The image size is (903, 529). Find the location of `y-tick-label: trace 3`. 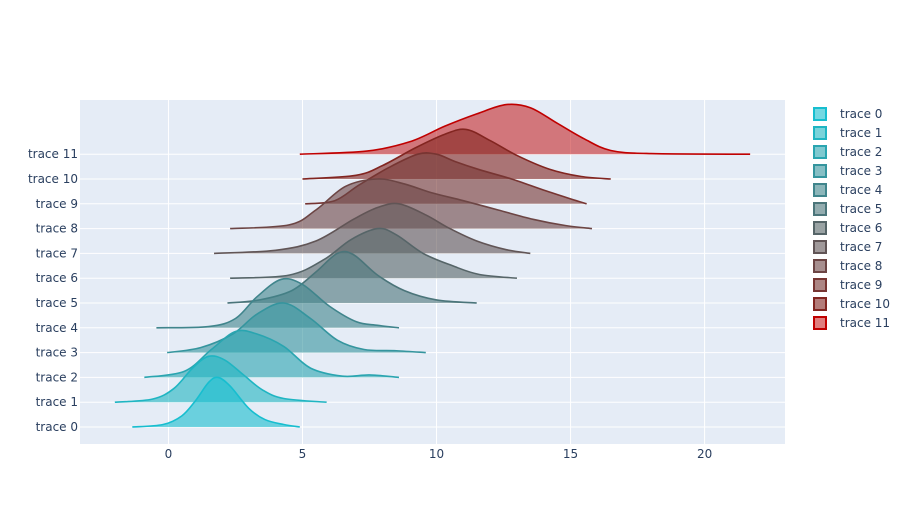

y-tick-label: trace 3 is located at coordinates (57, 353).